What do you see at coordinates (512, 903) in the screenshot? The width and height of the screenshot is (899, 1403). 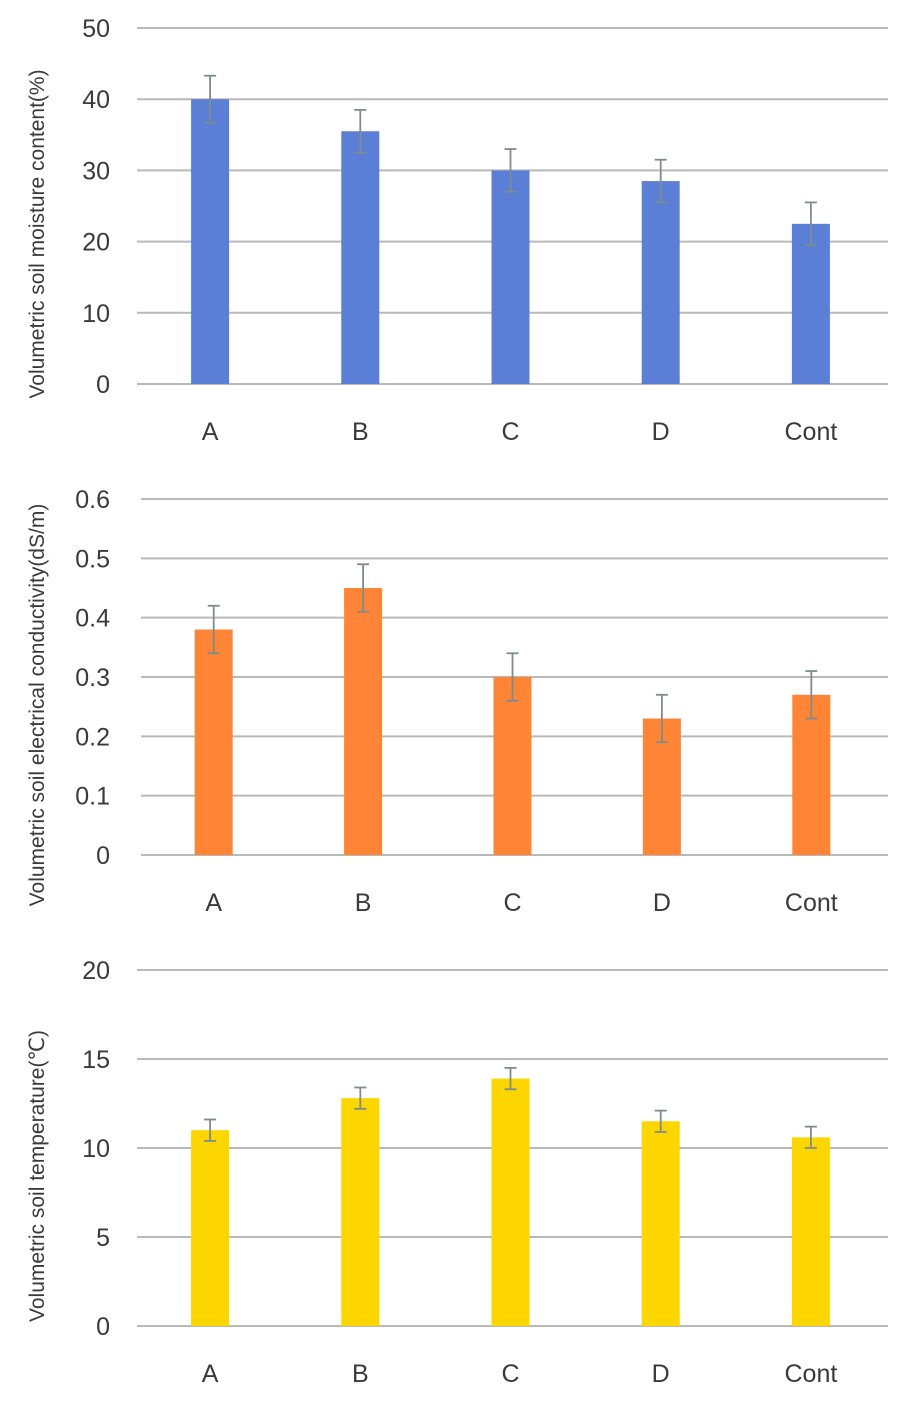 I see `conductivity-xtick-label: C` at bounding box center [512, 903].